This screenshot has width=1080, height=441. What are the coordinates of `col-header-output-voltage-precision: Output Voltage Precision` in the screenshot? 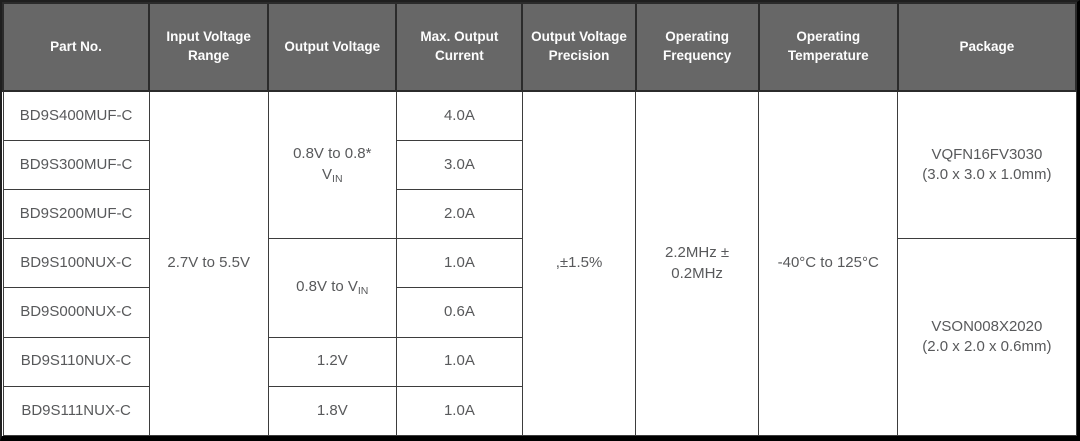 It's located at (579, 47).